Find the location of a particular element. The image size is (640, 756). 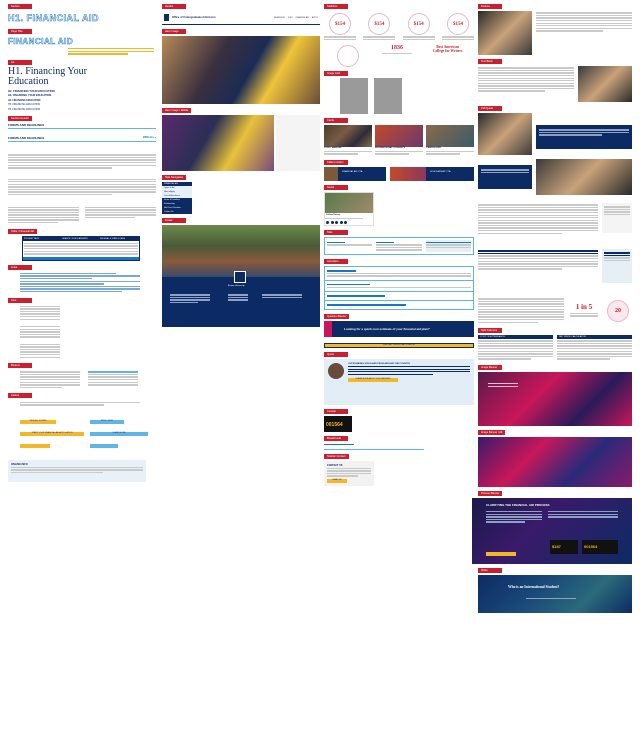

twitter-icon is located at coordinates (332, 223).